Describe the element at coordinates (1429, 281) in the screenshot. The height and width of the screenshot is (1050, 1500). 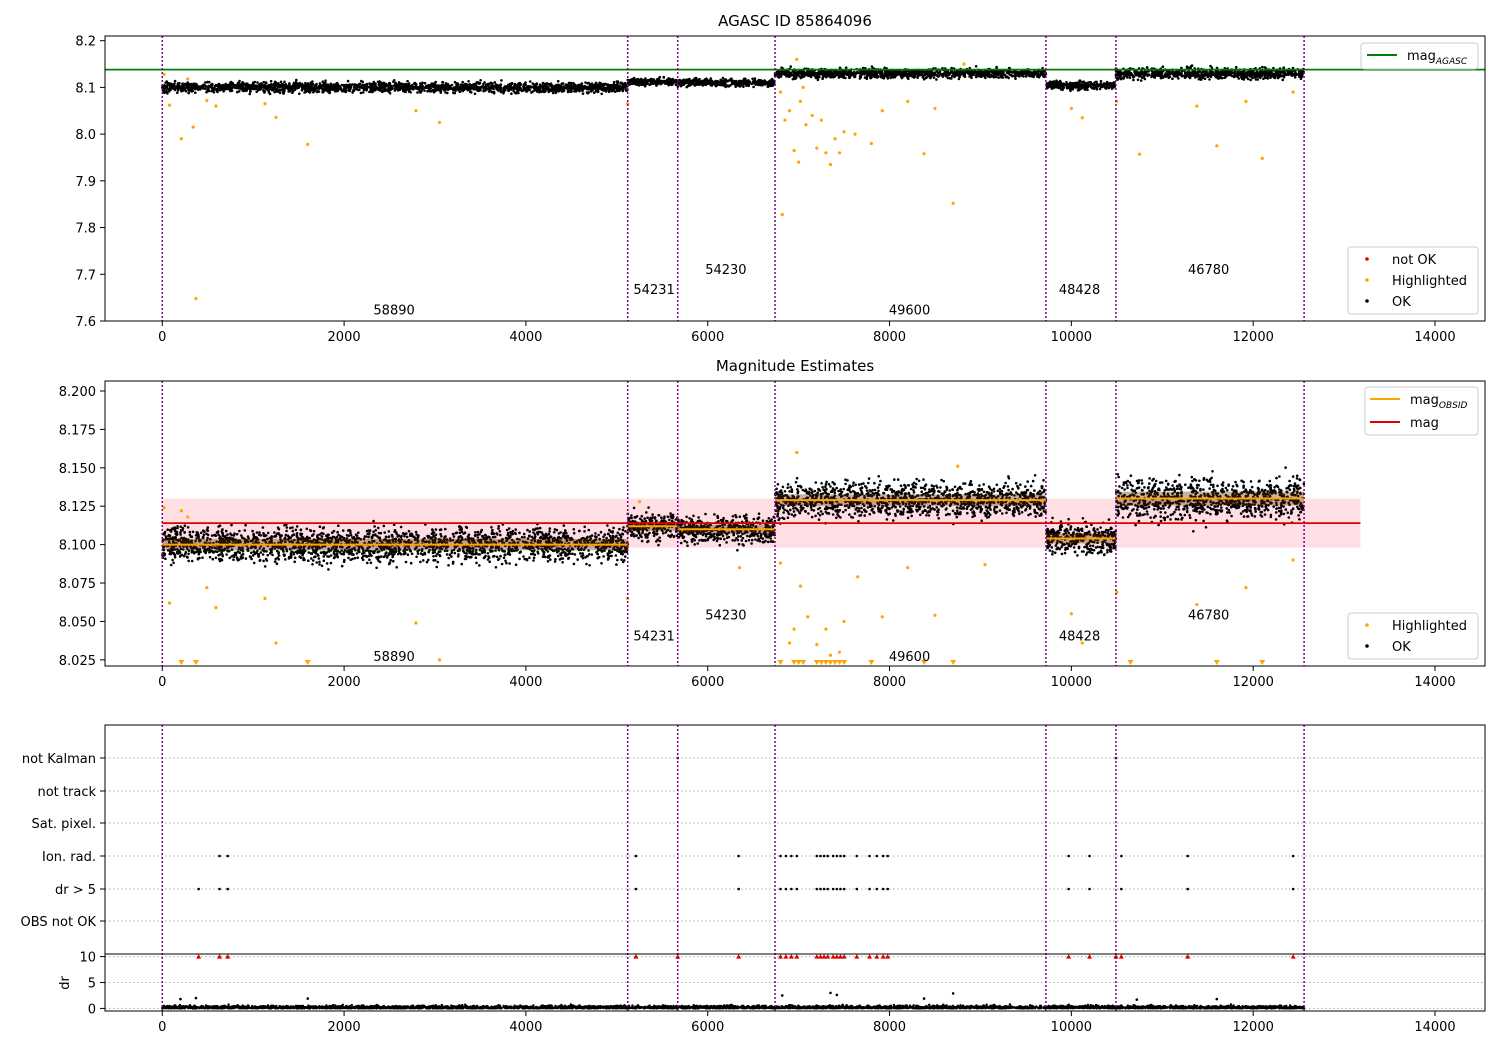
I see `legend-highlighted: Highlighted` at that location.